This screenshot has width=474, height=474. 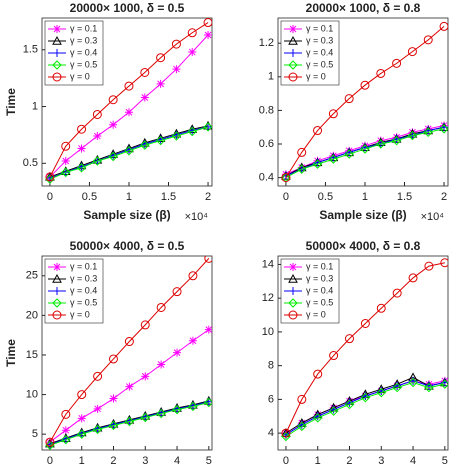 I want to click on chart-title: 20000× 1000, δ = 0.8, so click(x=363, y=8).